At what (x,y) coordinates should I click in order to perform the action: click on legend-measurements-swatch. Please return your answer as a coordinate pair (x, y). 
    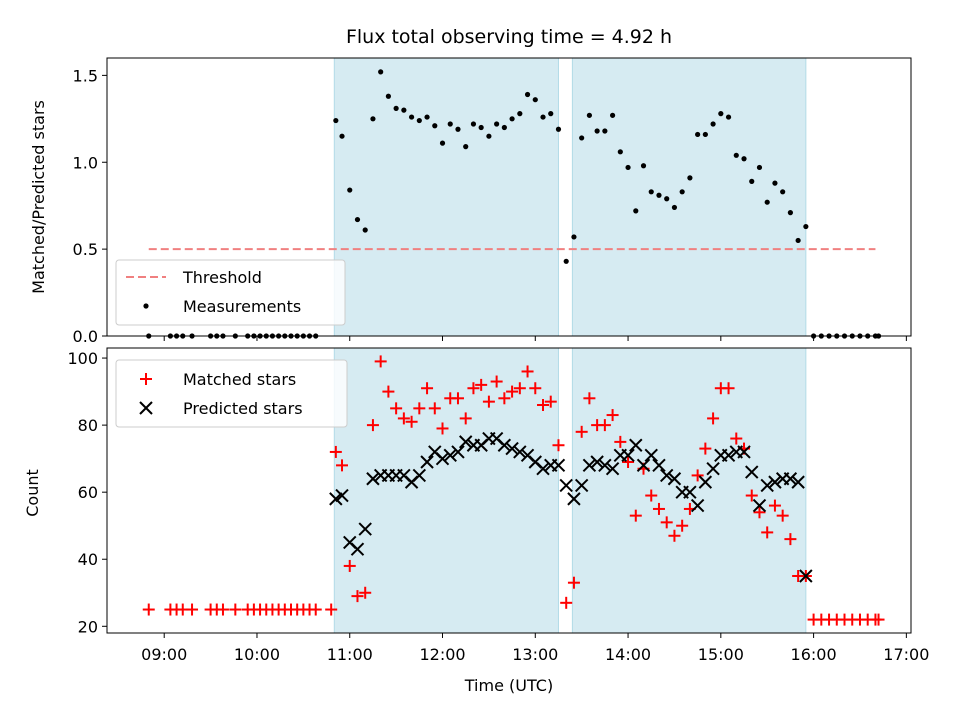
    Looking at the image, I should click on (146, 306).